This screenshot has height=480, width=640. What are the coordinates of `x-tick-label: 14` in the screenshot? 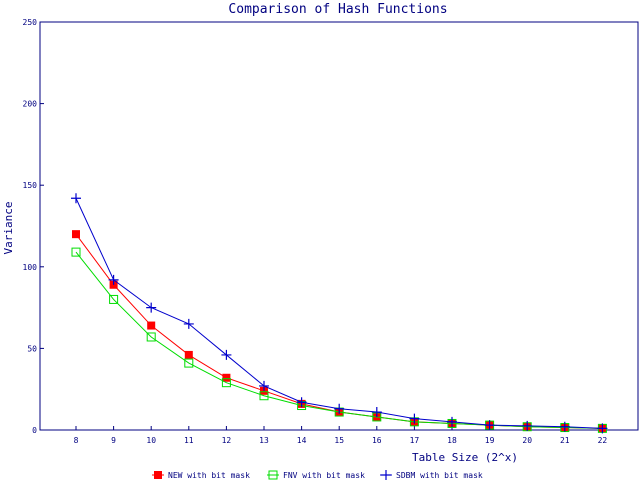 It's located at (302, 440).